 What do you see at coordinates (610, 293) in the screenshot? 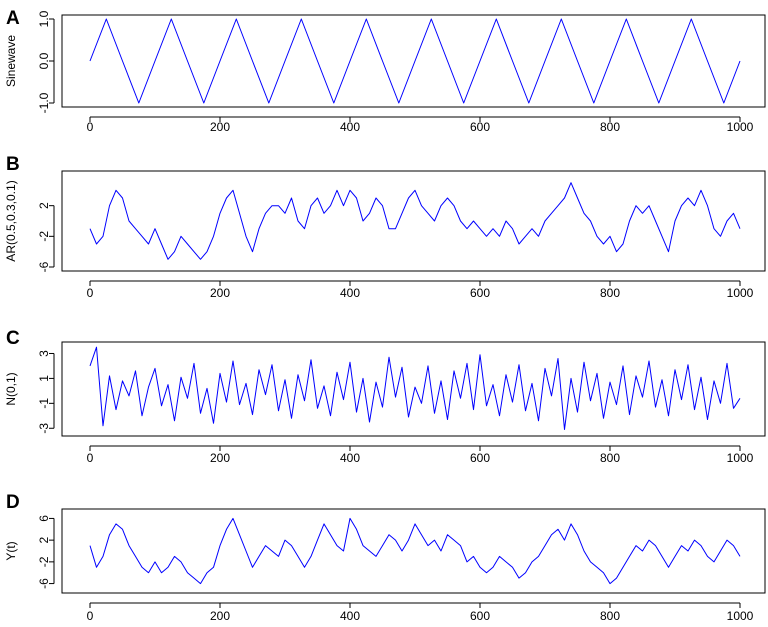
I see `panel-b-x-tick-label: 800` at bounding box center [610, 293].